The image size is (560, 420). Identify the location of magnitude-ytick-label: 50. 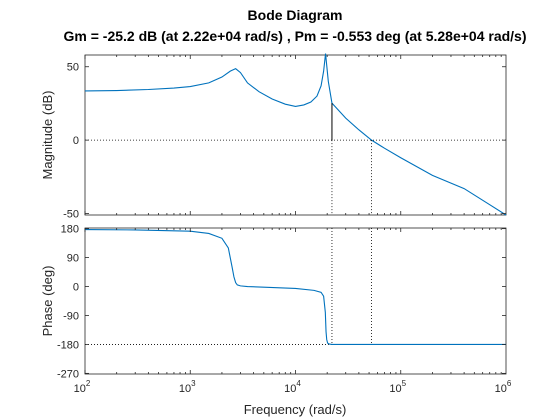
(73, 68).